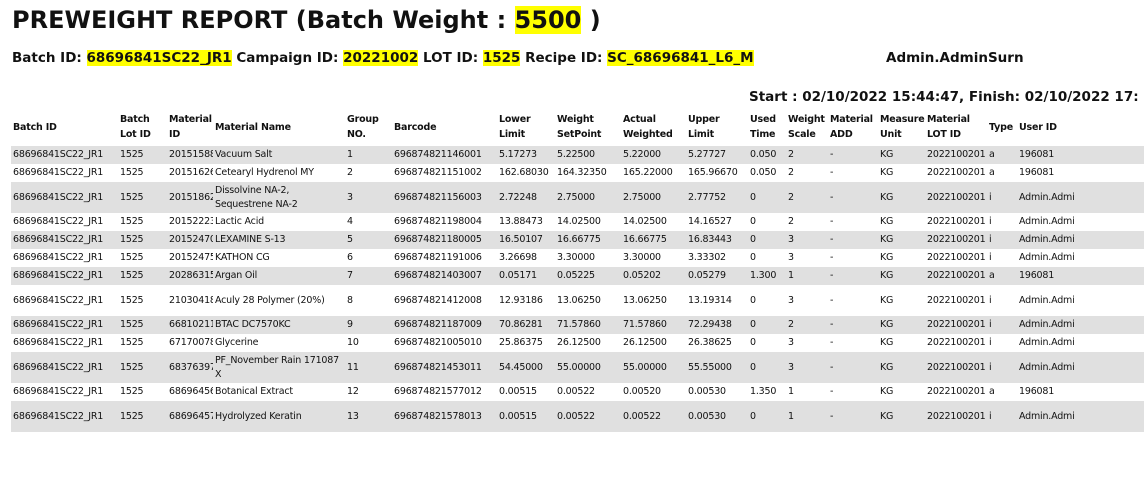  What do you see at coordinates (521, 221) in the screenshot?
I see `cell-lower-limit: 13.88473` at bounding box center [521, 221].